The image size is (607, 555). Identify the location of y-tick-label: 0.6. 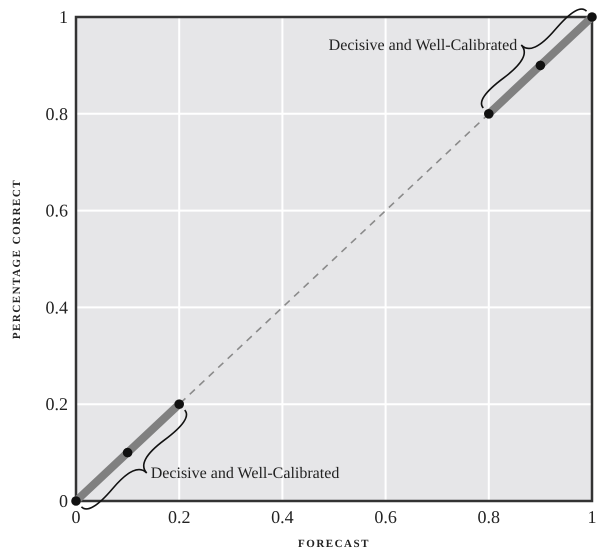
(57, 210).